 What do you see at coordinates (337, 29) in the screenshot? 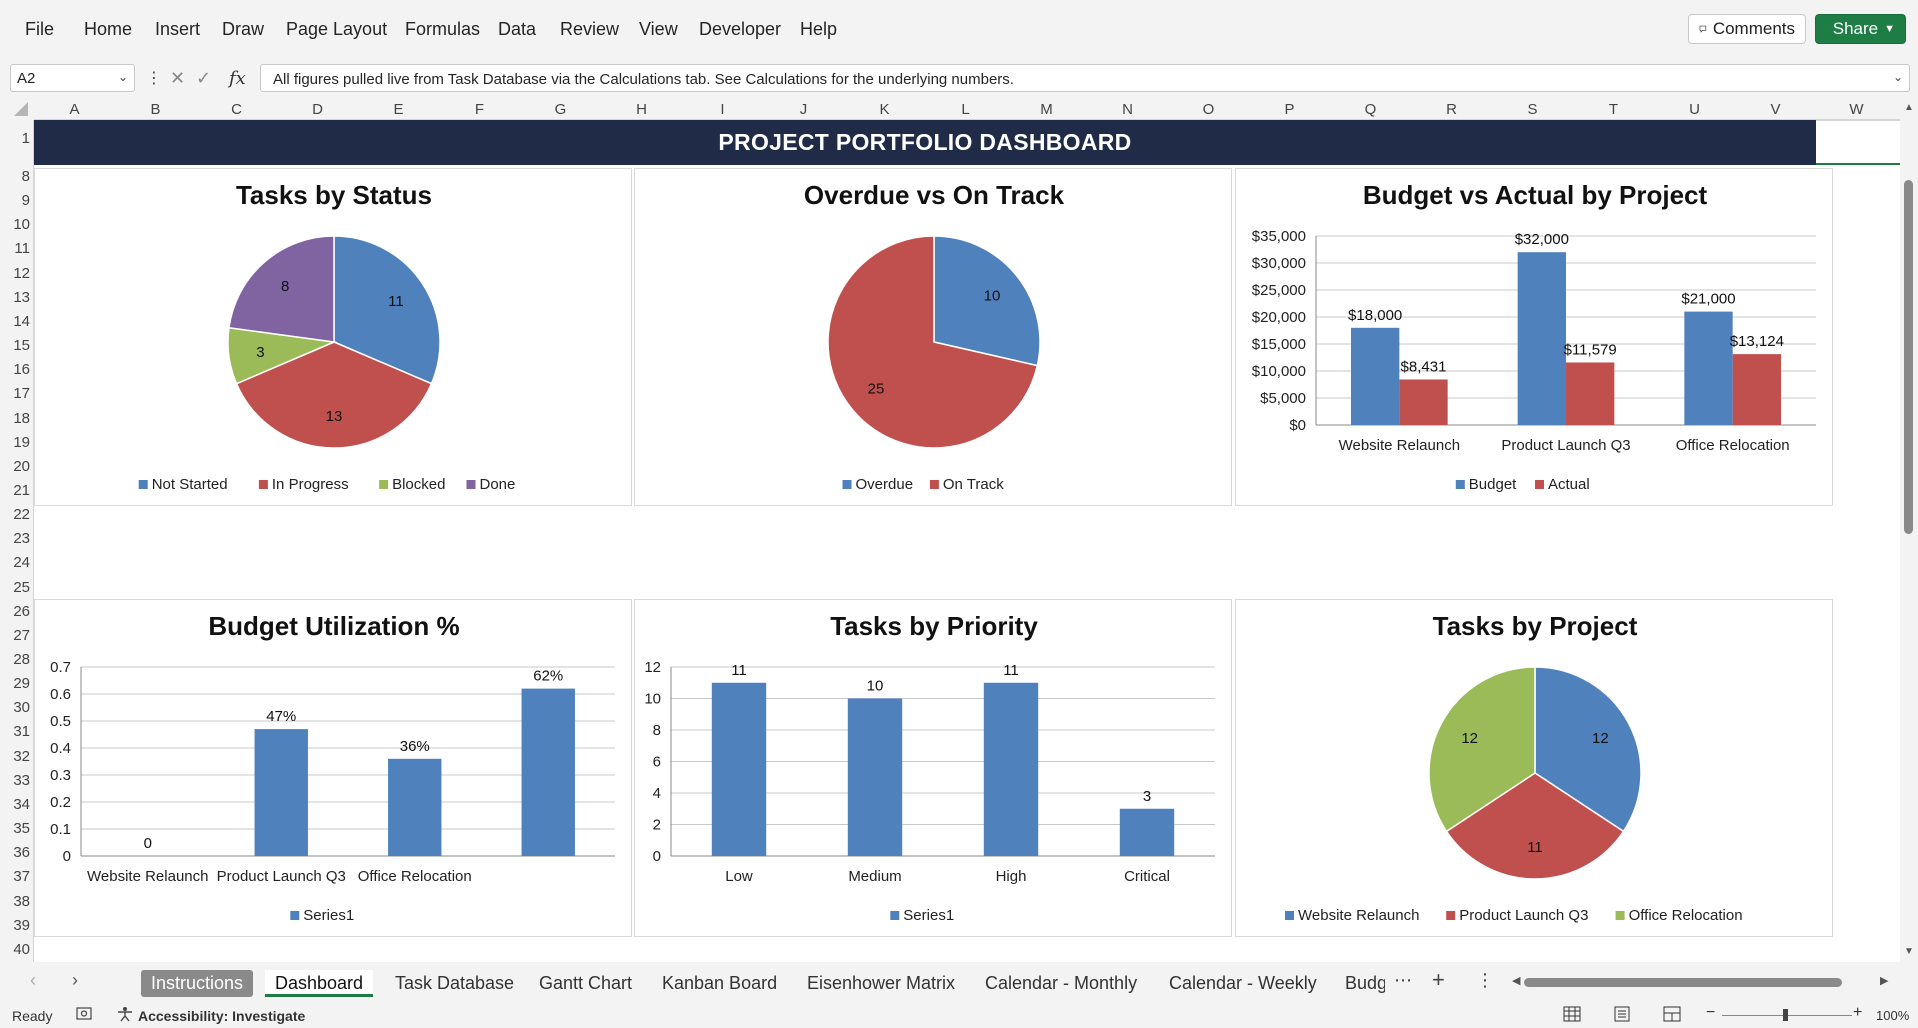
I see `menu-page-layout: Page Layout` at bounding box center [337, 29].